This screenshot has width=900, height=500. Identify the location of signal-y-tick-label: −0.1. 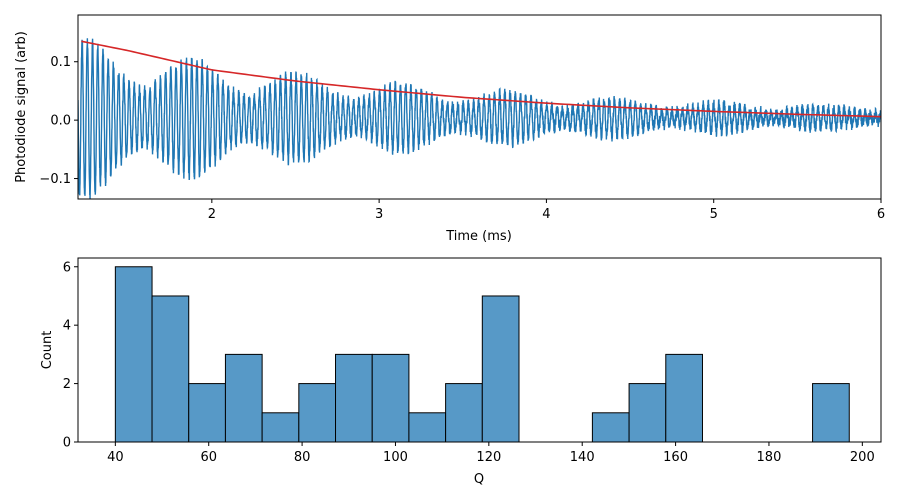
(55, 179).